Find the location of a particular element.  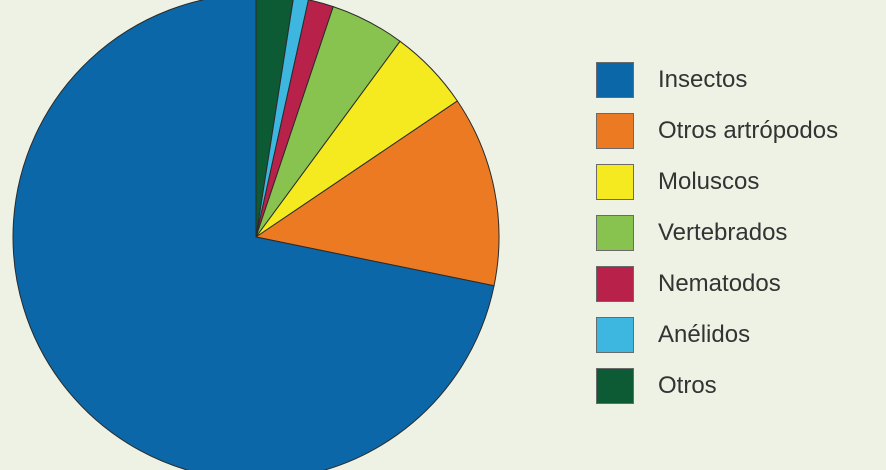

legend-label: Otros is located at coordinates (687, 385).